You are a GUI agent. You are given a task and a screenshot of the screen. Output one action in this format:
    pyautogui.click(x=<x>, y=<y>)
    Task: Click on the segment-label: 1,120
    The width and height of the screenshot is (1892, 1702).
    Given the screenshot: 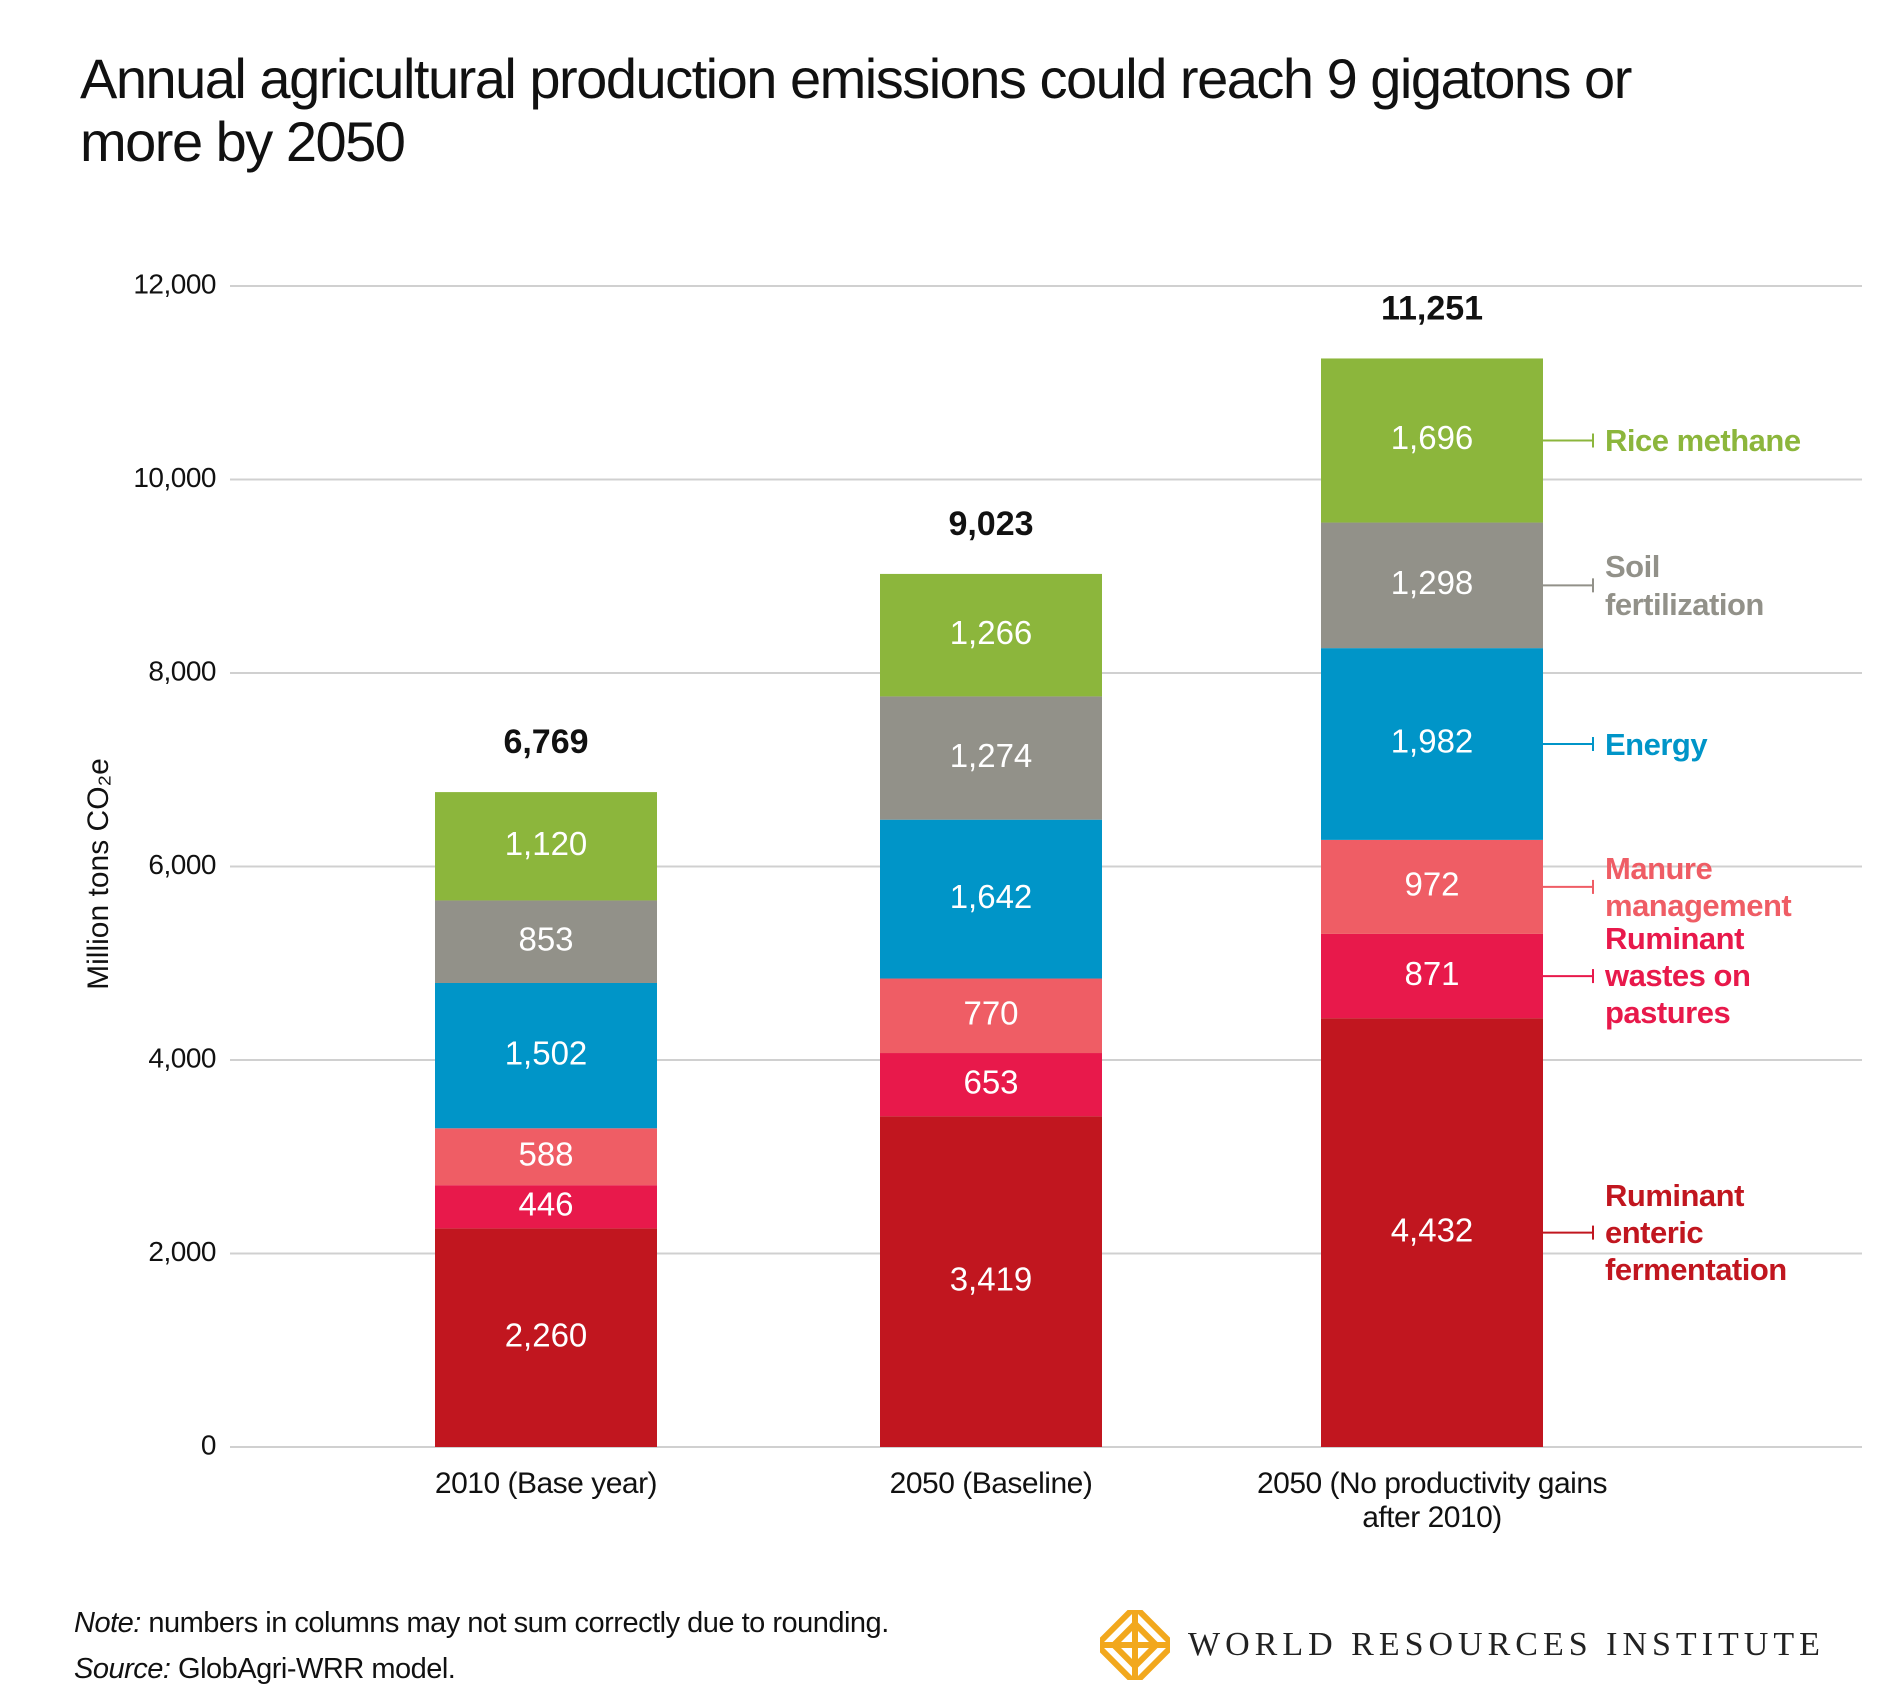 What is the action you would take?
    pyautogui.click(x=546, y=843)
    